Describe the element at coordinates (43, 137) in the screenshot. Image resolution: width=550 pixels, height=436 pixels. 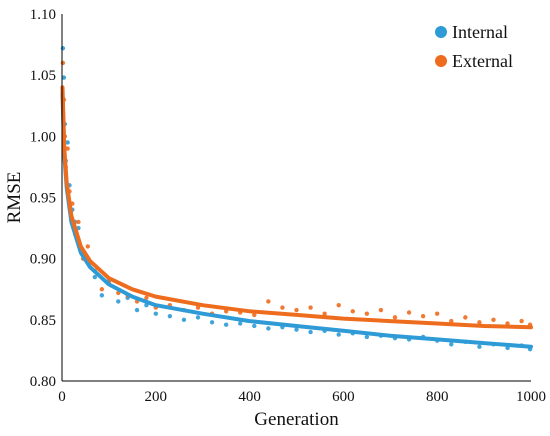
I see `y-tick-label: 1.00` at that location.